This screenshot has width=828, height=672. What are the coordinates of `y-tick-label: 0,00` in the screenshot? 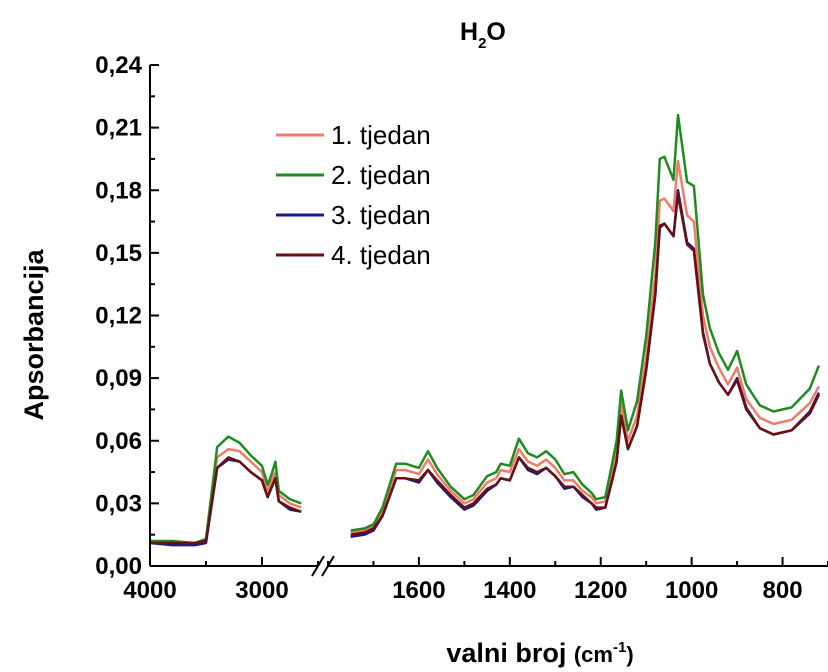 It's located at (118, 566).